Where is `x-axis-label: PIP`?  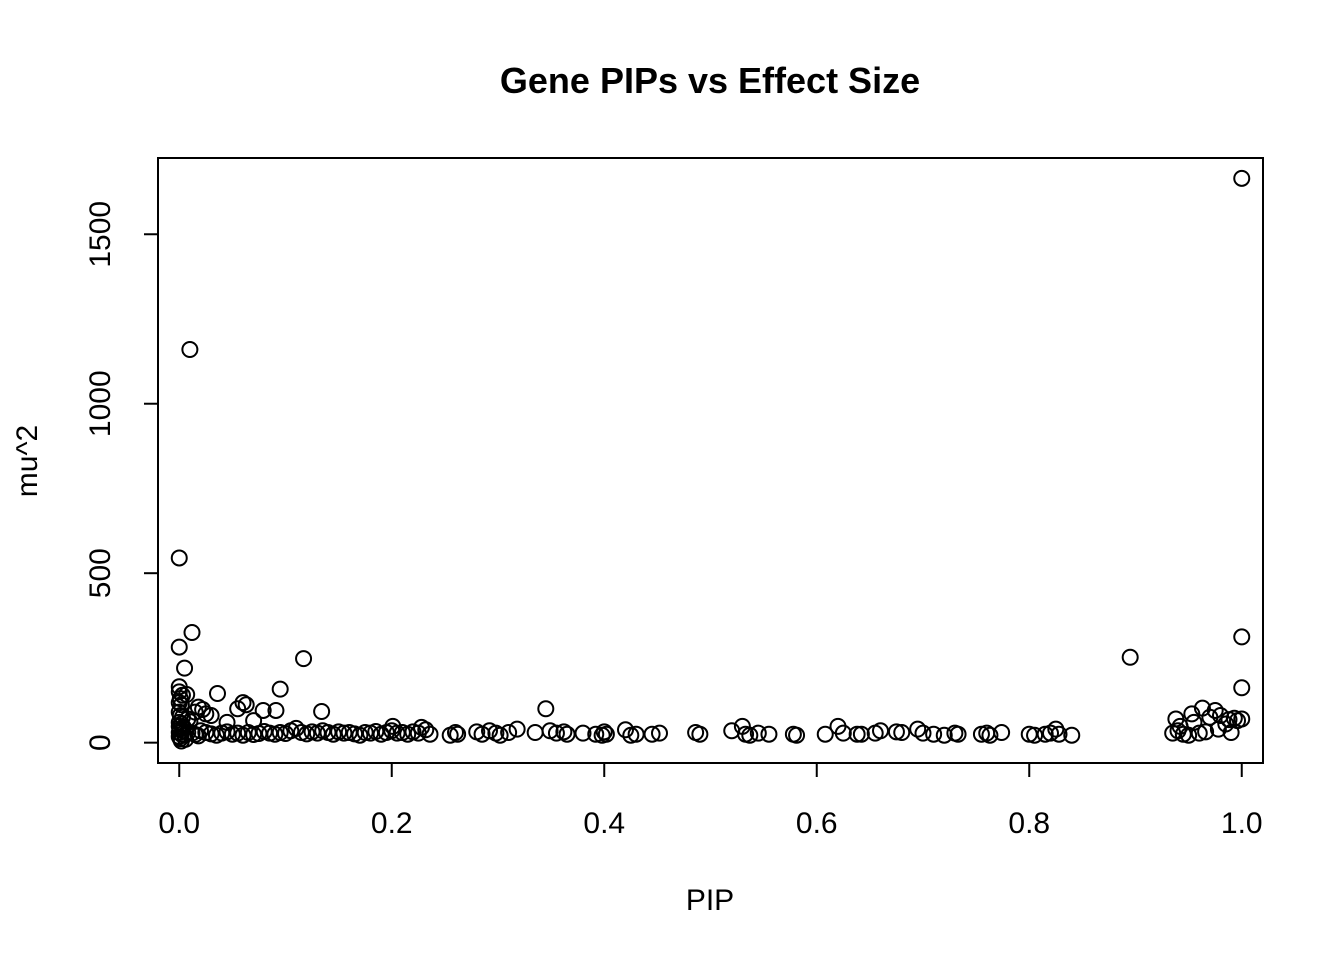
x-axis-label: PIP is located at coordinates (710, 900).